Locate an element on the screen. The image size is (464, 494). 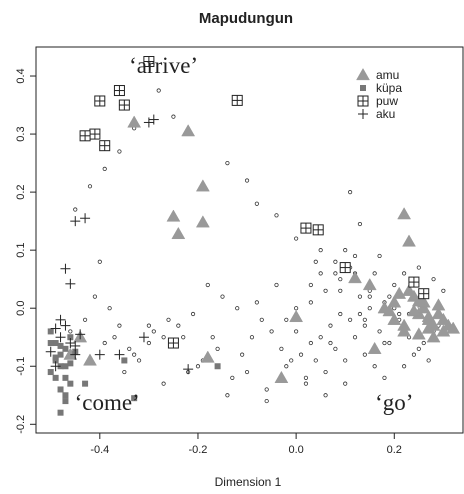
y-tick-label-0: -0.2 is located at coordinates (21, 424).